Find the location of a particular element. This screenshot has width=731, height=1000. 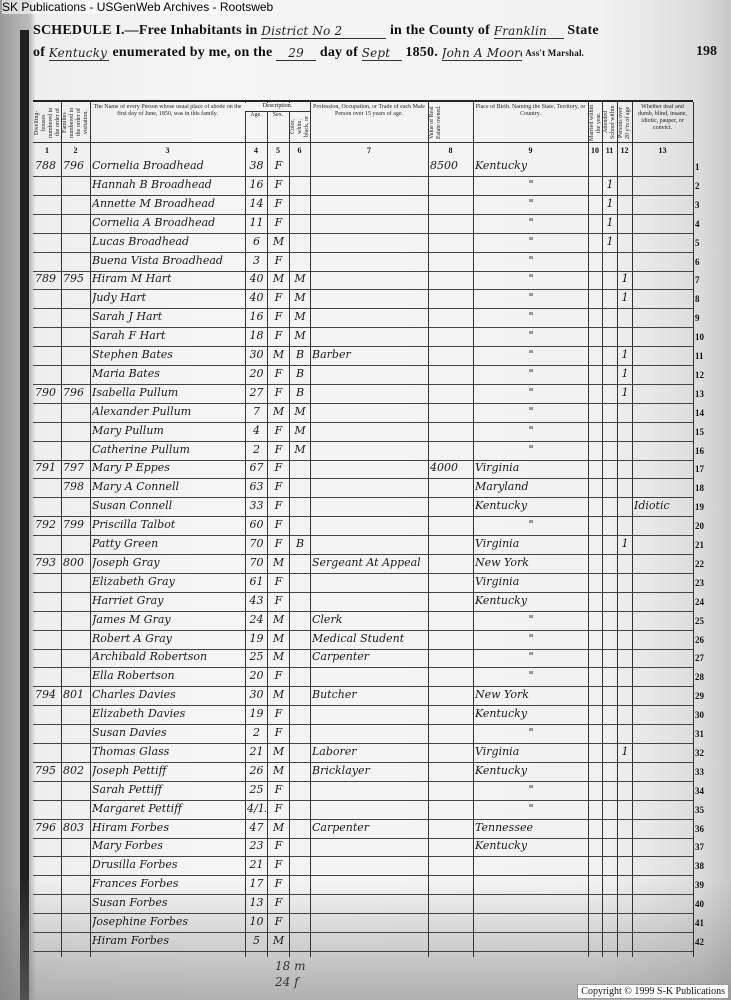

cell-name: Margaret Pettiff is located at coordinates (137, 808).